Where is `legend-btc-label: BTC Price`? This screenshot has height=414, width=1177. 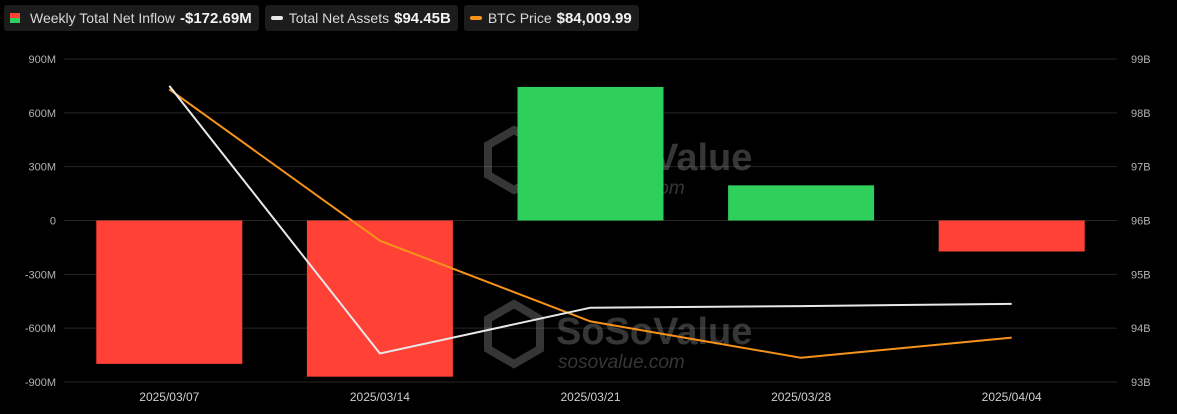
legend-btc-label: BTC Price is located at coordinates (519, 18).